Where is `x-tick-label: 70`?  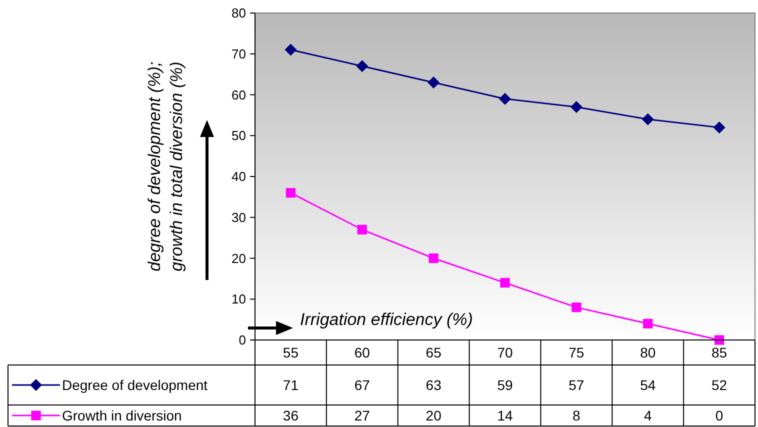 x-tick-label: 70 is located at coordinates (505, 352).